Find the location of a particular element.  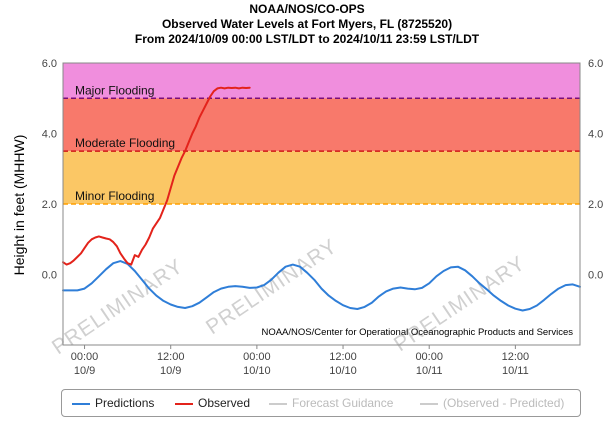

band-moderate-flooding is located at coordinates (321, 125).